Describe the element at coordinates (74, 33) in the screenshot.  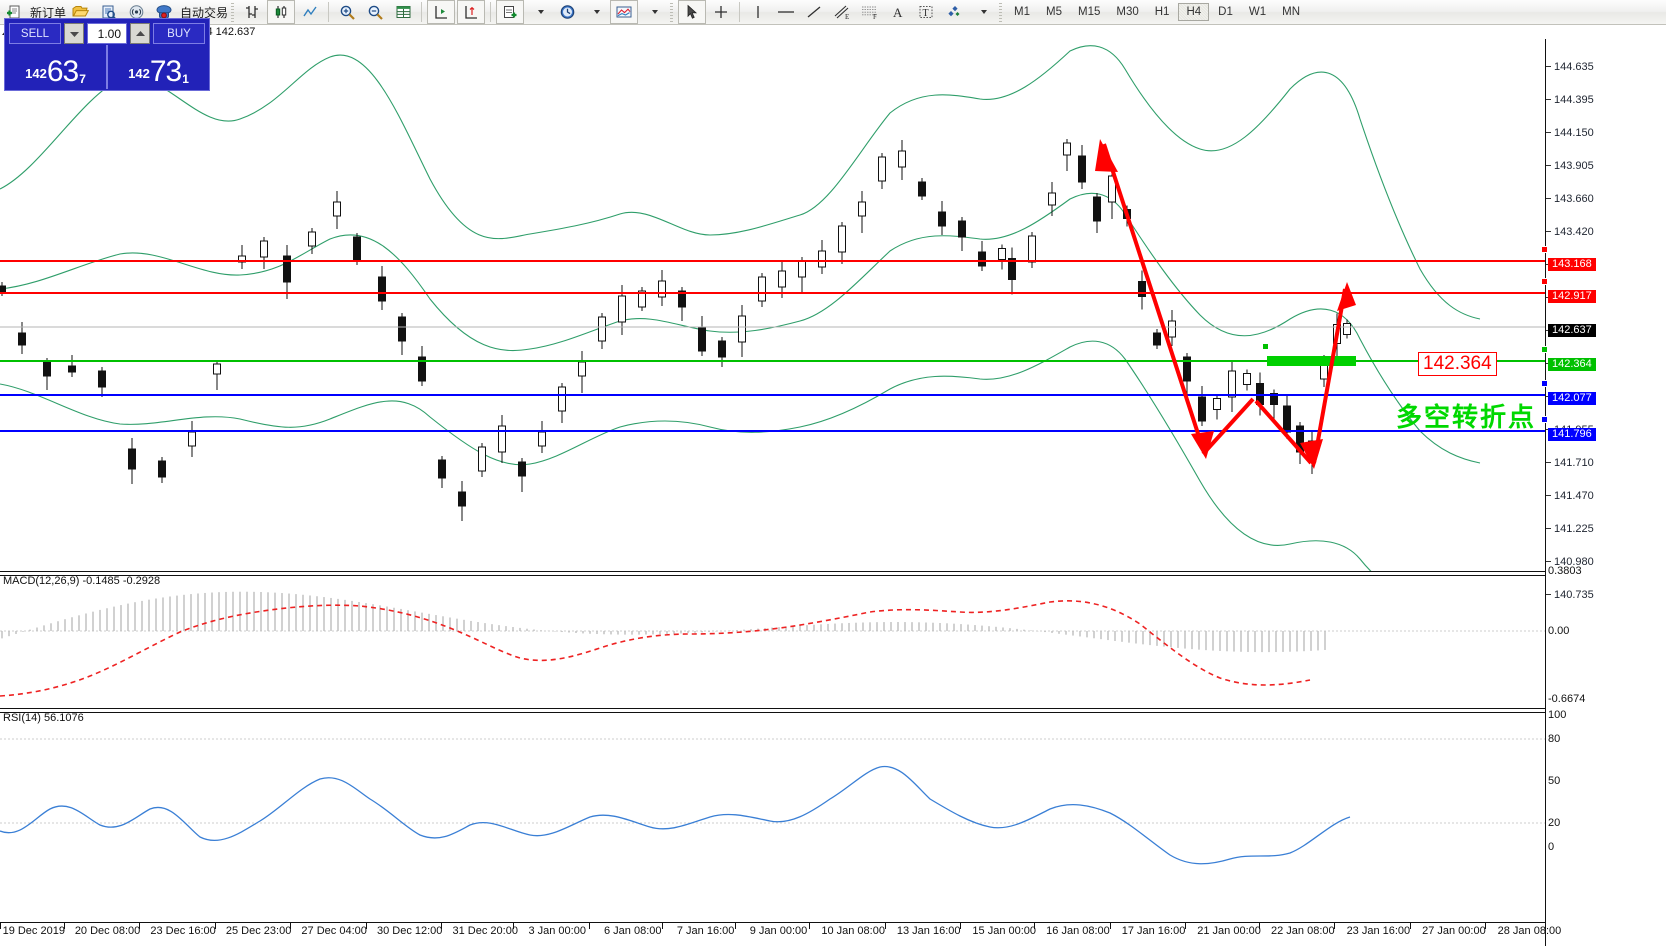
I see `volume-decrease-button` at that location.